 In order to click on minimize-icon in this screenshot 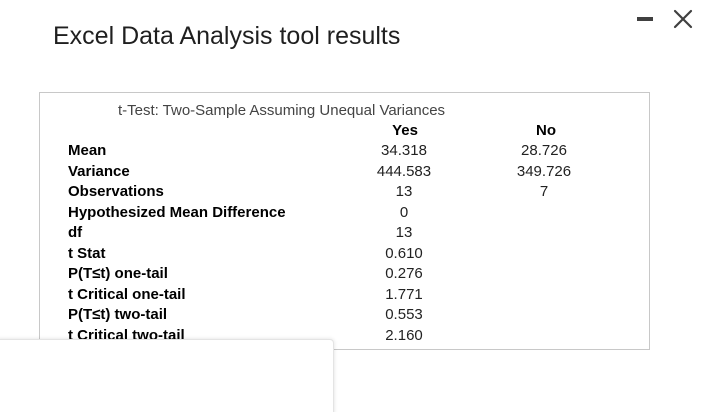, I will do `click(645, 19)`.